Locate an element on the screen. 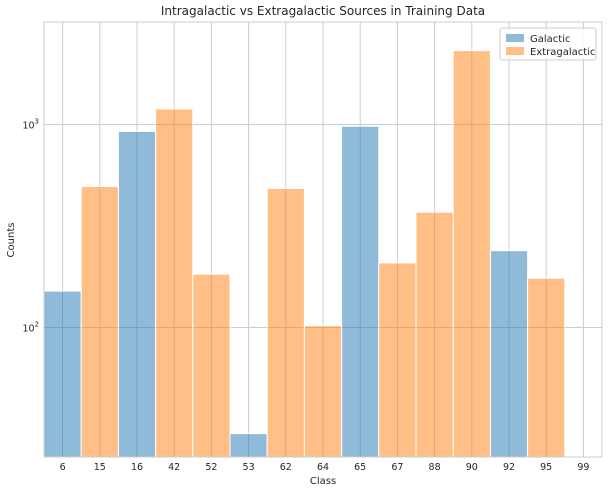 Image resolution: width=612 pixels, height=492 pixels. y-axis-label: Counts is located at coordinates (11, 240).